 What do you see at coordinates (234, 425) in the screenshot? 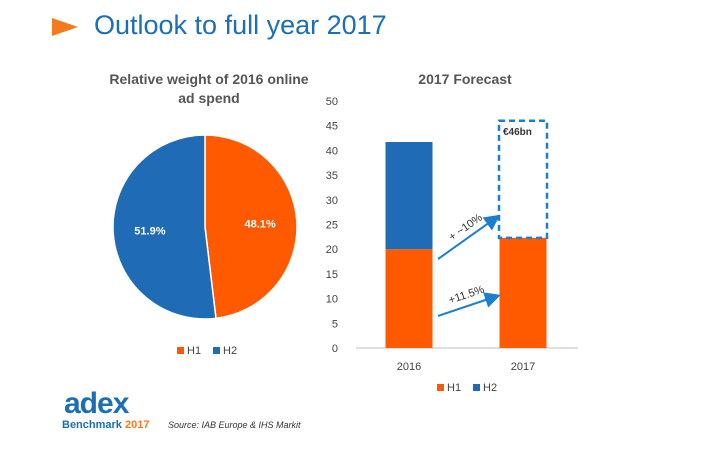
I see `source-note: Source: IAB Europe & IHS Markit` at bounding box center [234, 425].